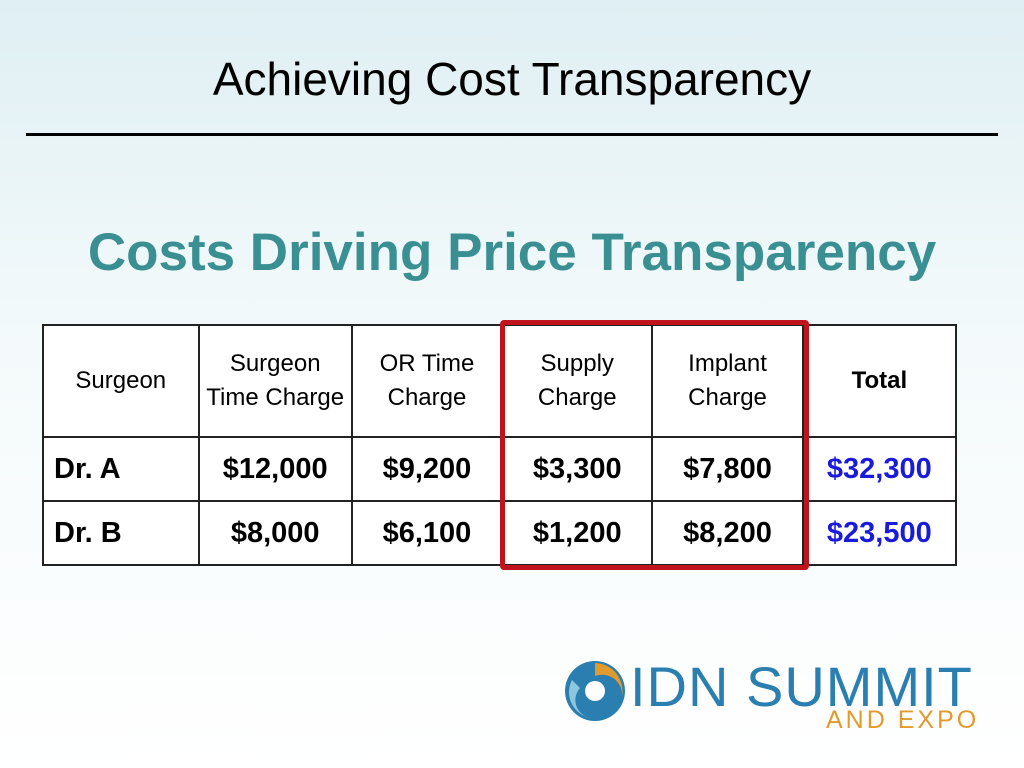 The width and height of the screenshot is (1024, 768). Describe the element at coordinates (595, 691) in the screenshot. I see `logo-icon` at that location.